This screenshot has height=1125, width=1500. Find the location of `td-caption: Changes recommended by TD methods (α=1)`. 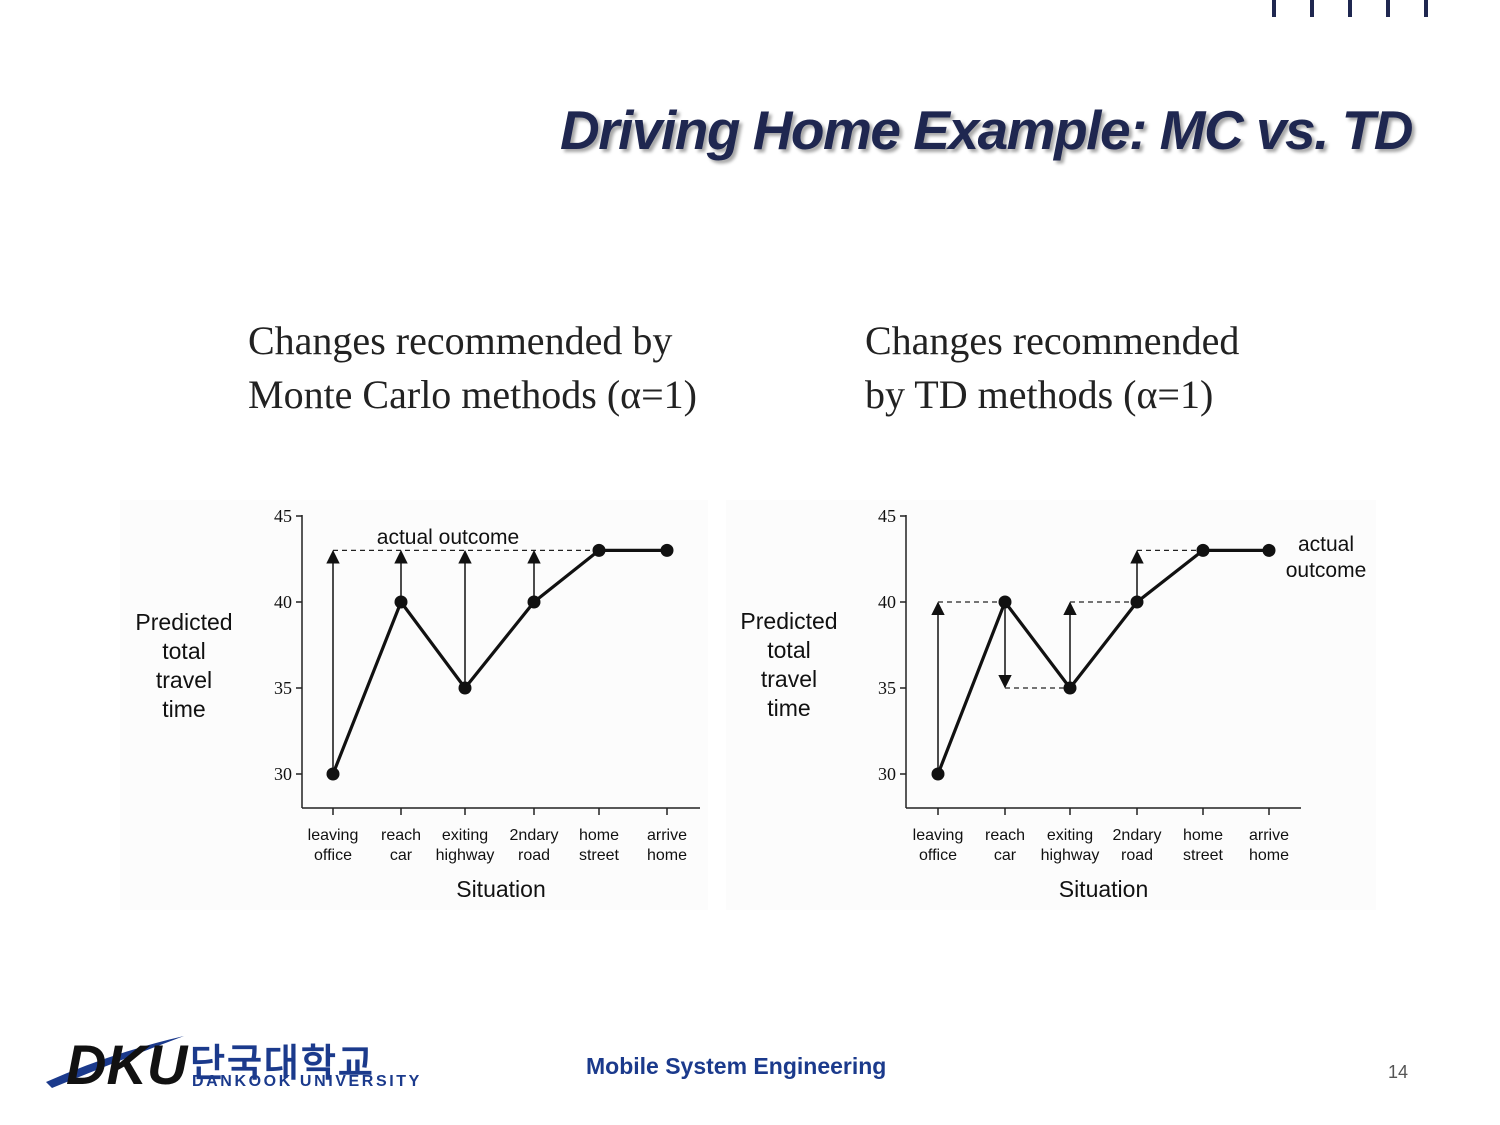

td-caption: Changes recommended by TD methods (α=1) is located at coordinates (1052, 368).